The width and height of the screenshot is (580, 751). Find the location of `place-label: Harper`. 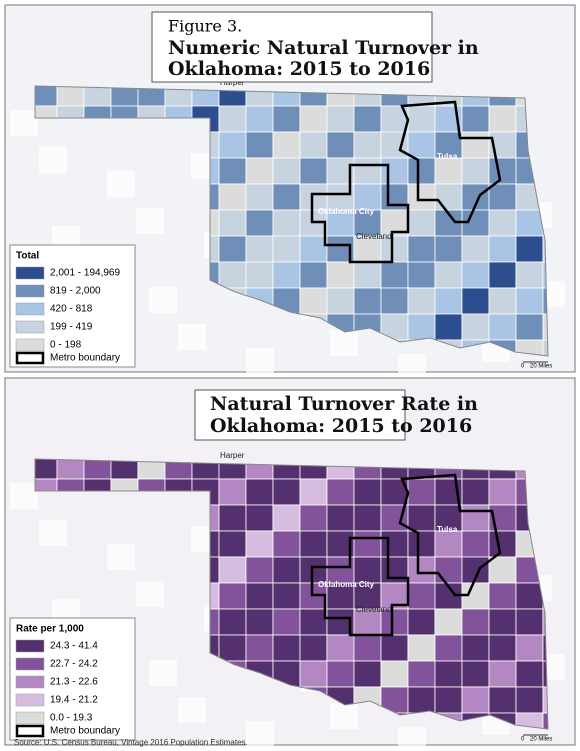

place-label: Harper is located at coordinates (232, 455).